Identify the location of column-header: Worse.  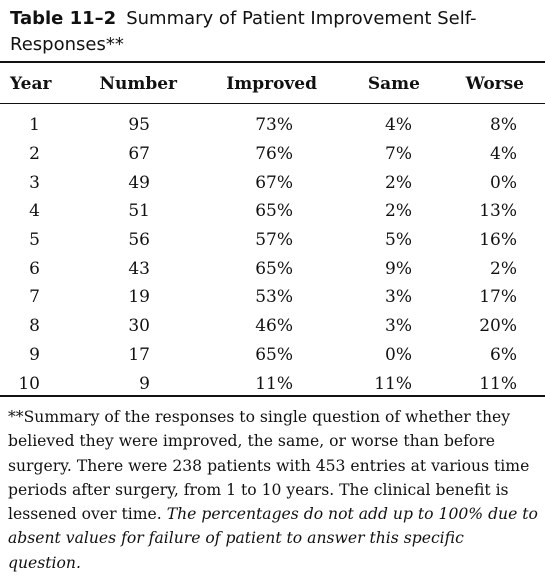
(494, 83).